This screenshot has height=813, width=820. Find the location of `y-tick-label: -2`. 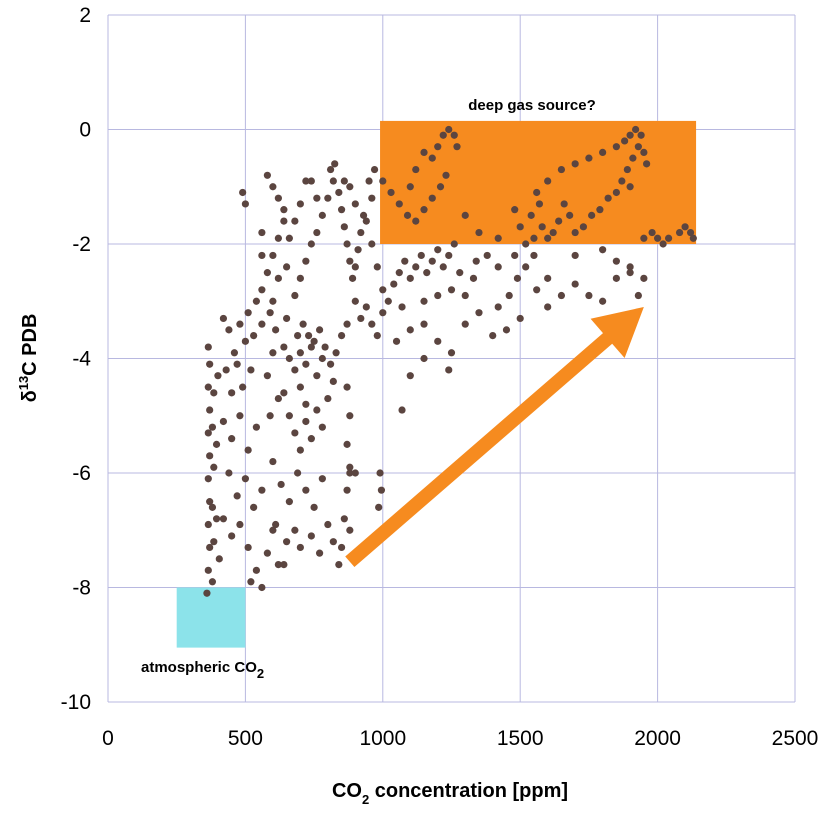

y-tick-label: -2 is located at coordinates (81, 244).